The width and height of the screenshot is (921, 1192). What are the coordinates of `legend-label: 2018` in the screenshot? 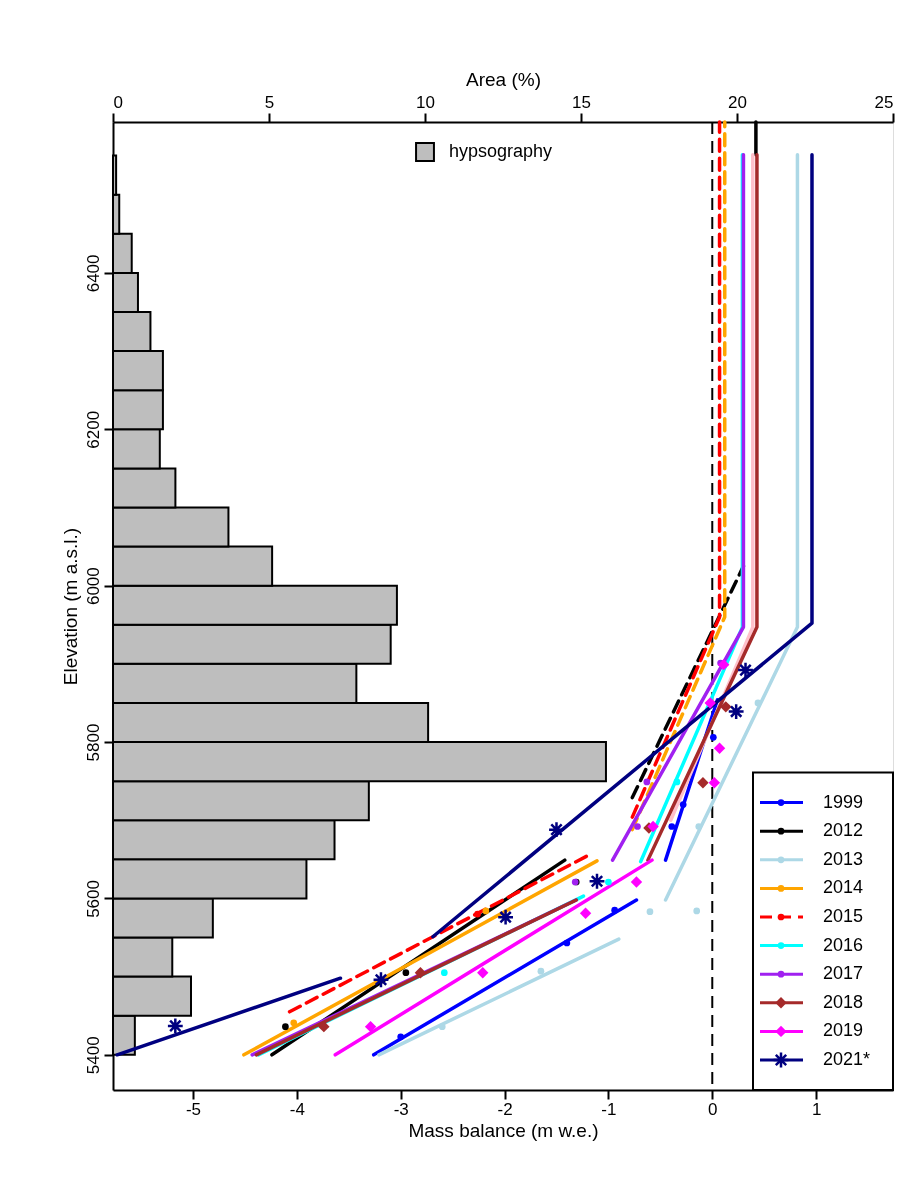 It's located at (843, 1001).